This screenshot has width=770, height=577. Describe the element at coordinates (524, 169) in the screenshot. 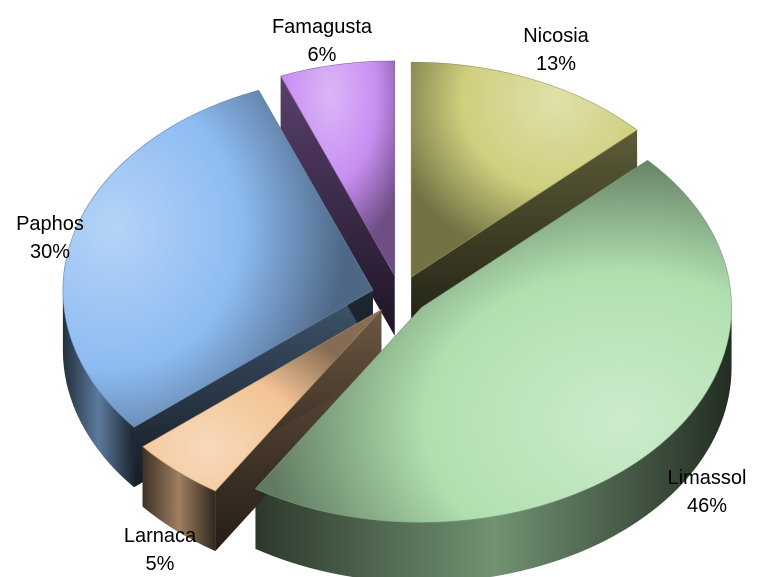

I see `pie-slice-nicosia` at that location.